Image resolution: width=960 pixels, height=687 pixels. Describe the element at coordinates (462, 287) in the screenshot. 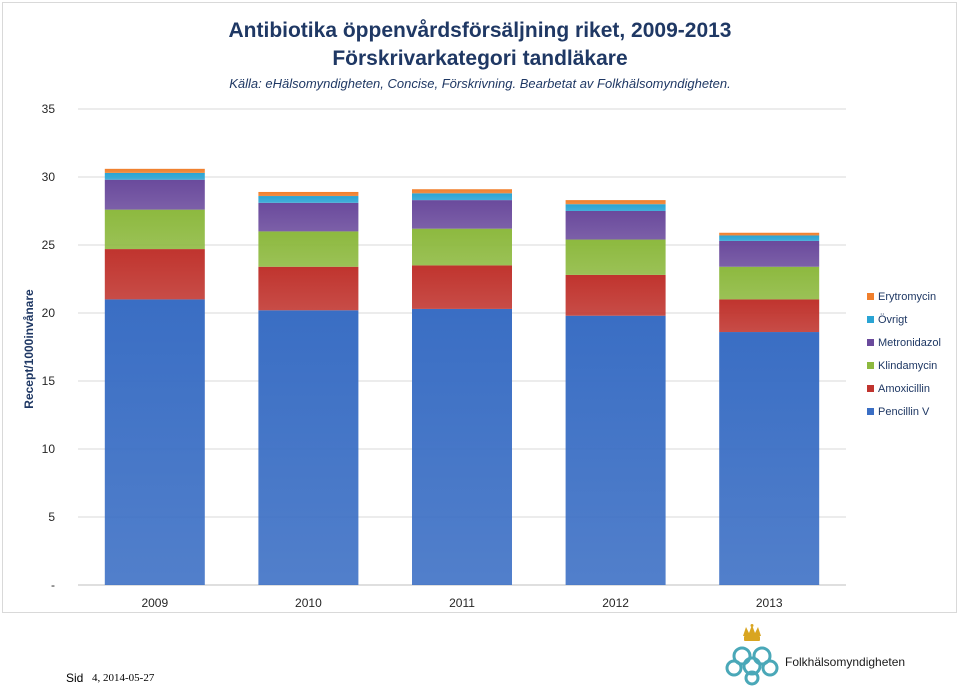

I see `bar-2011-amoxicillin` at that location.